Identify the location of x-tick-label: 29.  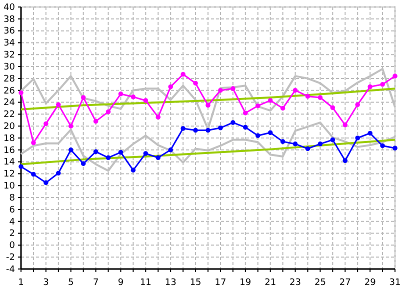
(370, 283).